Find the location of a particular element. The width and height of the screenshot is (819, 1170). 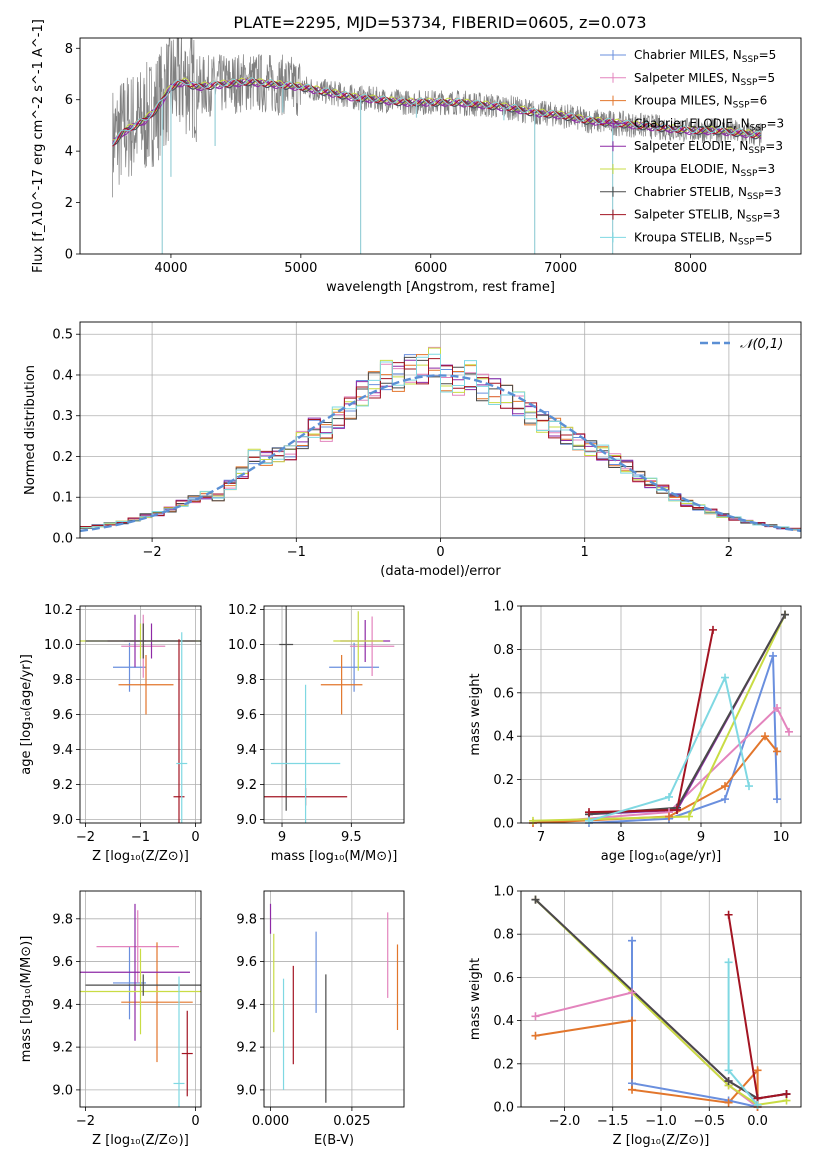

legend-label: Kroupa STELIB, NSSP=5 is located at coordinates (703, 238).